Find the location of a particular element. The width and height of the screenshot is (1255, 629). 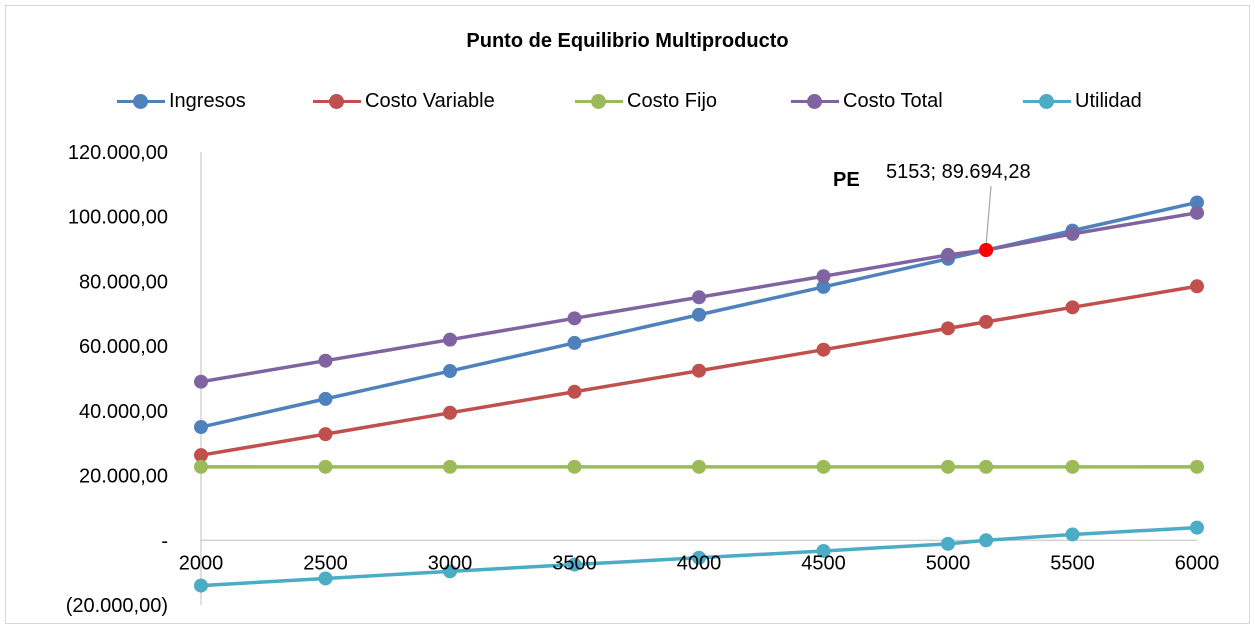

legend-label: Utilidad is located at coordinates (1108, 100).